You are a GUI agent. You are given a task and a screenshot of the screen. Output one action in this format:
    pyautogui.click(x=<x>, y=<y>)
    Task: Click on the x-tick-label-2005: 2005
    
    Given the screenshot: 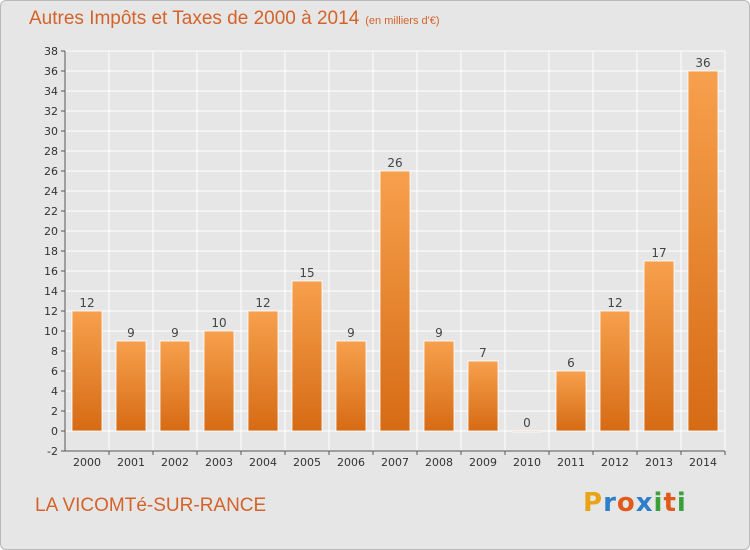 What is the action you would take?
    pyautogui.click(x=307, y=462)
    